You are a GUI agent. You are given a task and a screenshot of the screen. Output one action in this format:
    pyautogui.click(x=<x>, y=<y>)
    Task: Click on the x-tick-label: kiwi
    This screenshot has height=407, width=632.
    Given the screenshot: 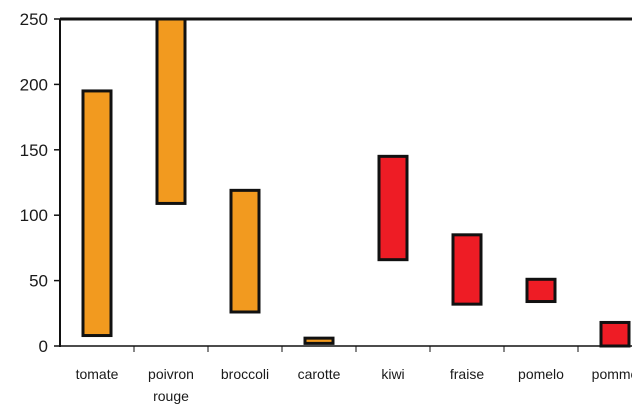 What is the action you would take?
    pyautogui.click(x=392, y=374)
    